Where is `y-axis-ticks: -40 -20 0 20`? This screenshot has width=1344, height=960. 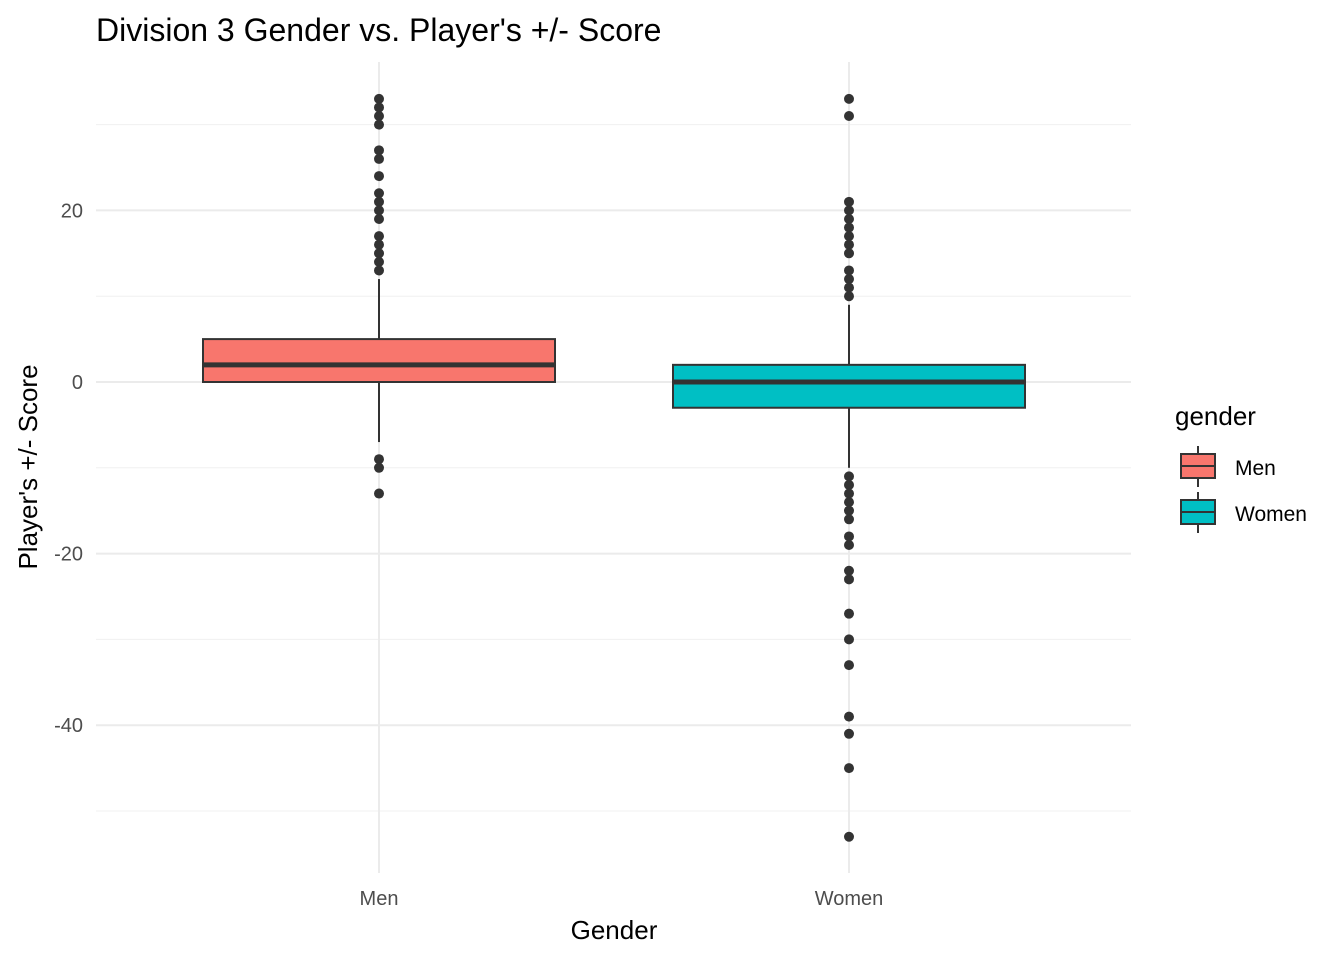
y-axis-ticks: -40 -20 0 20 is located at coordinates (68, 468).